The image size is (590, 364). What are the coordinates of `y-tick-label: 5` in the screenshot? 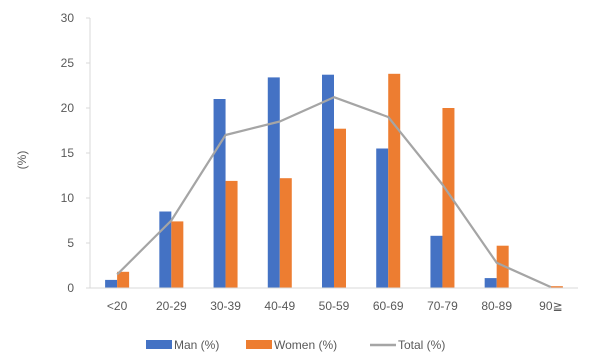 It's located at (70, 243).